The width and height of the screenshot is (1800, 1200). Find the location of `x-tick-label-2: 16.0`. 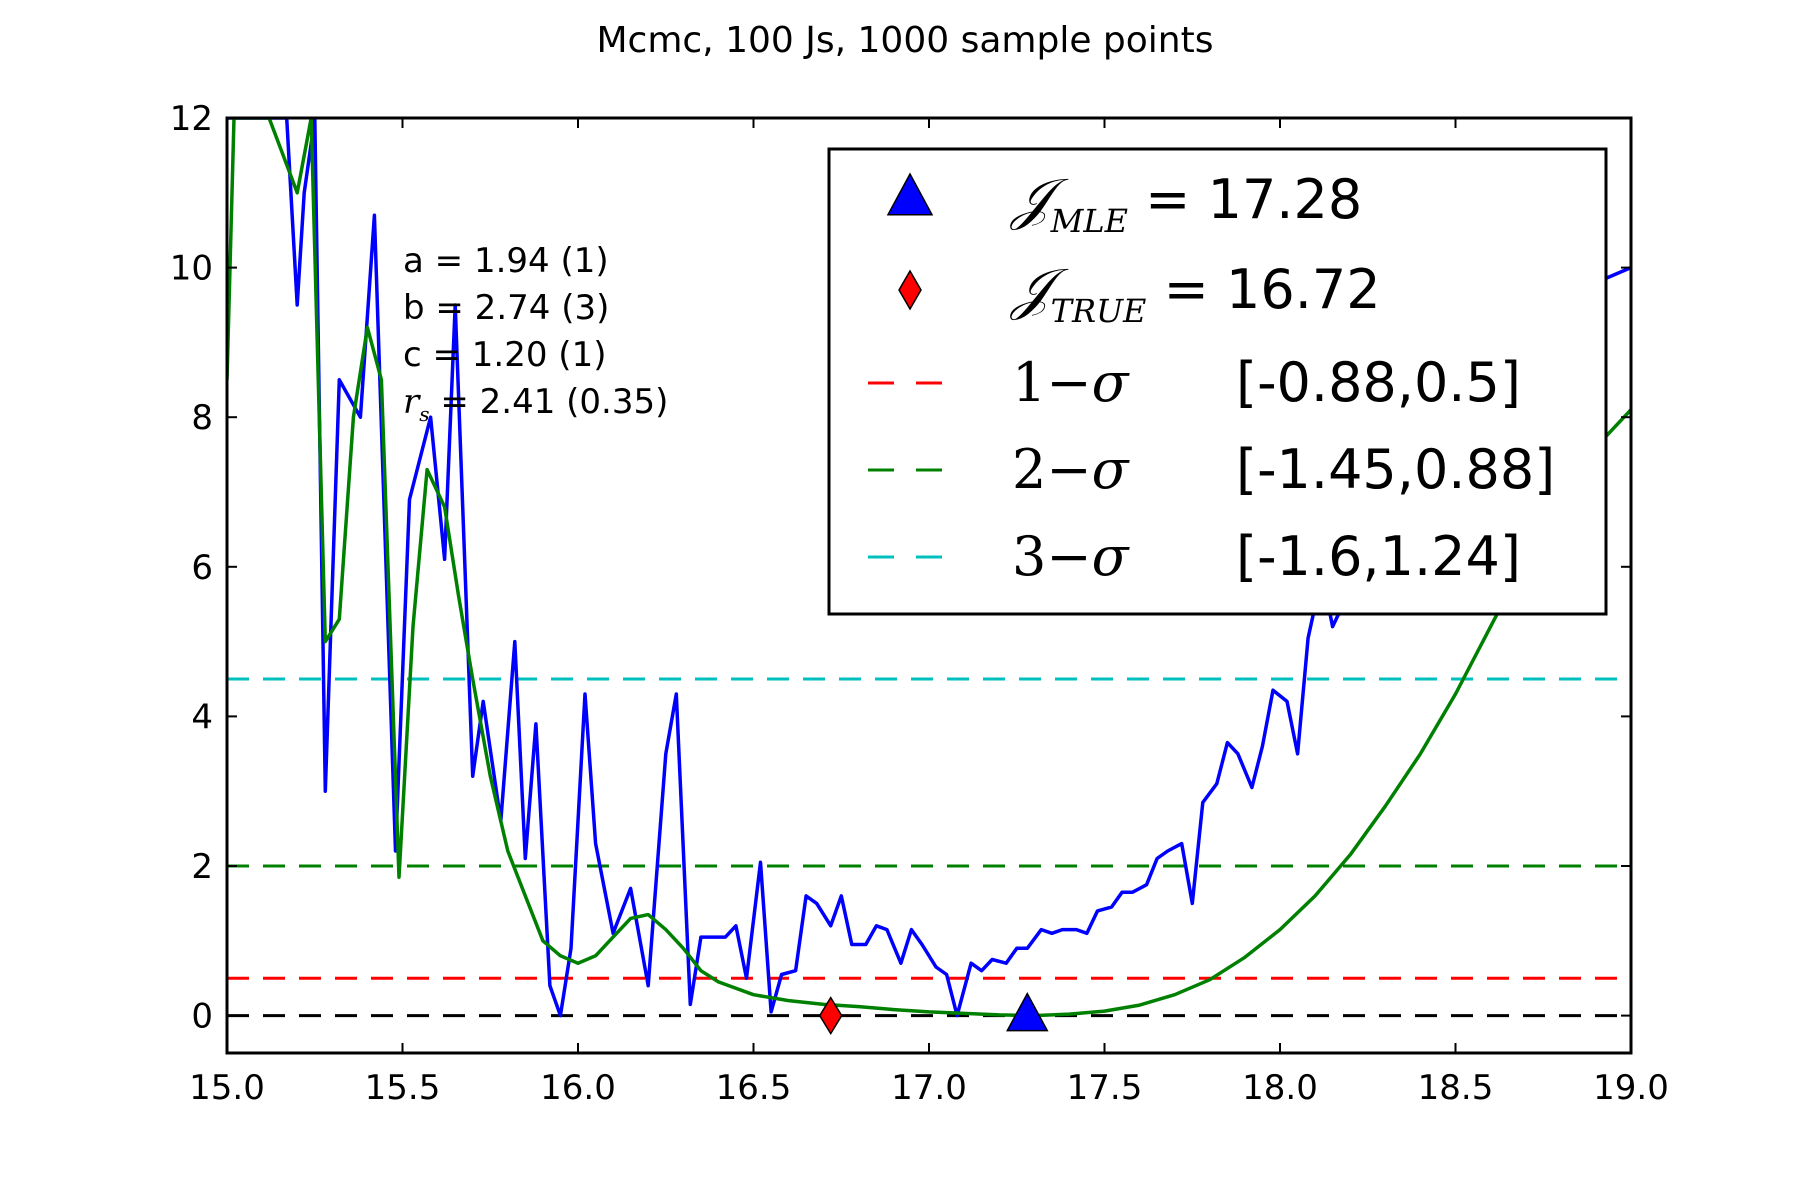

x-tick-label-2: 16.0 is located at coordinates (578, 1088).